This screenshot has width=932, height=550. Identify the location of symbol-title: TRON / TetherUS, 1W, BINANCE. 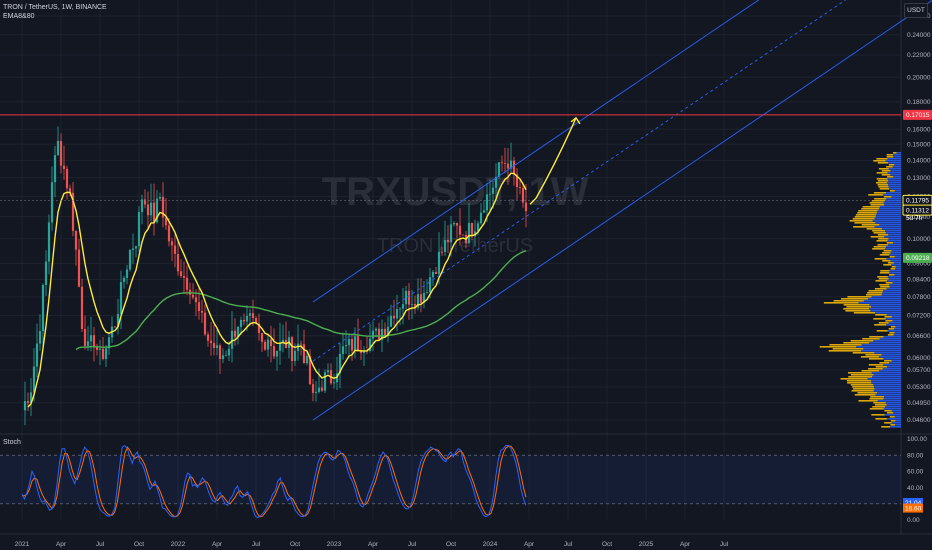
(55, 7).